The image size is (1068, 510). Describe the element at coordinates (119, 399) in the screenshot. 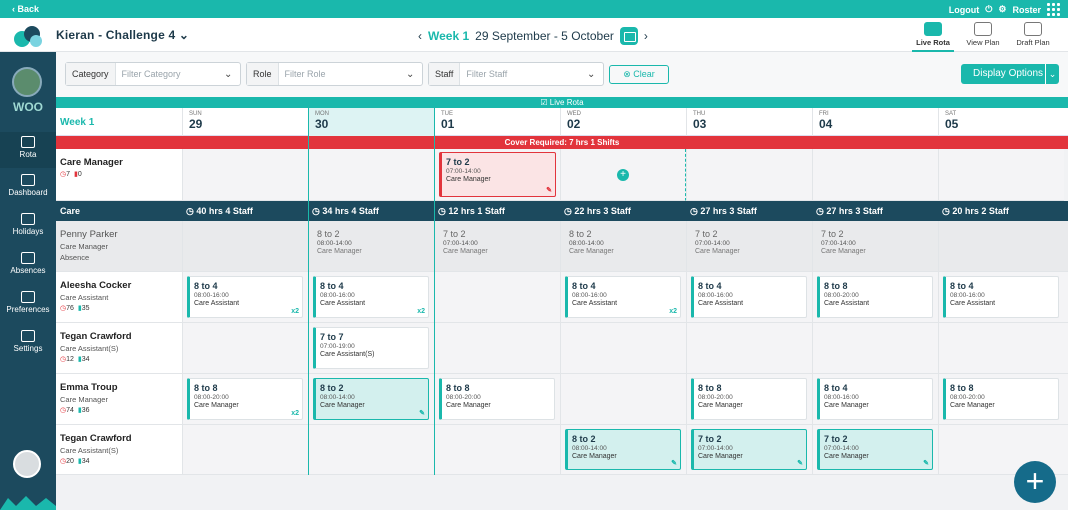

I see `staff-row-label: Emma Troup Care Manager ◷74 ▮36` at that location.